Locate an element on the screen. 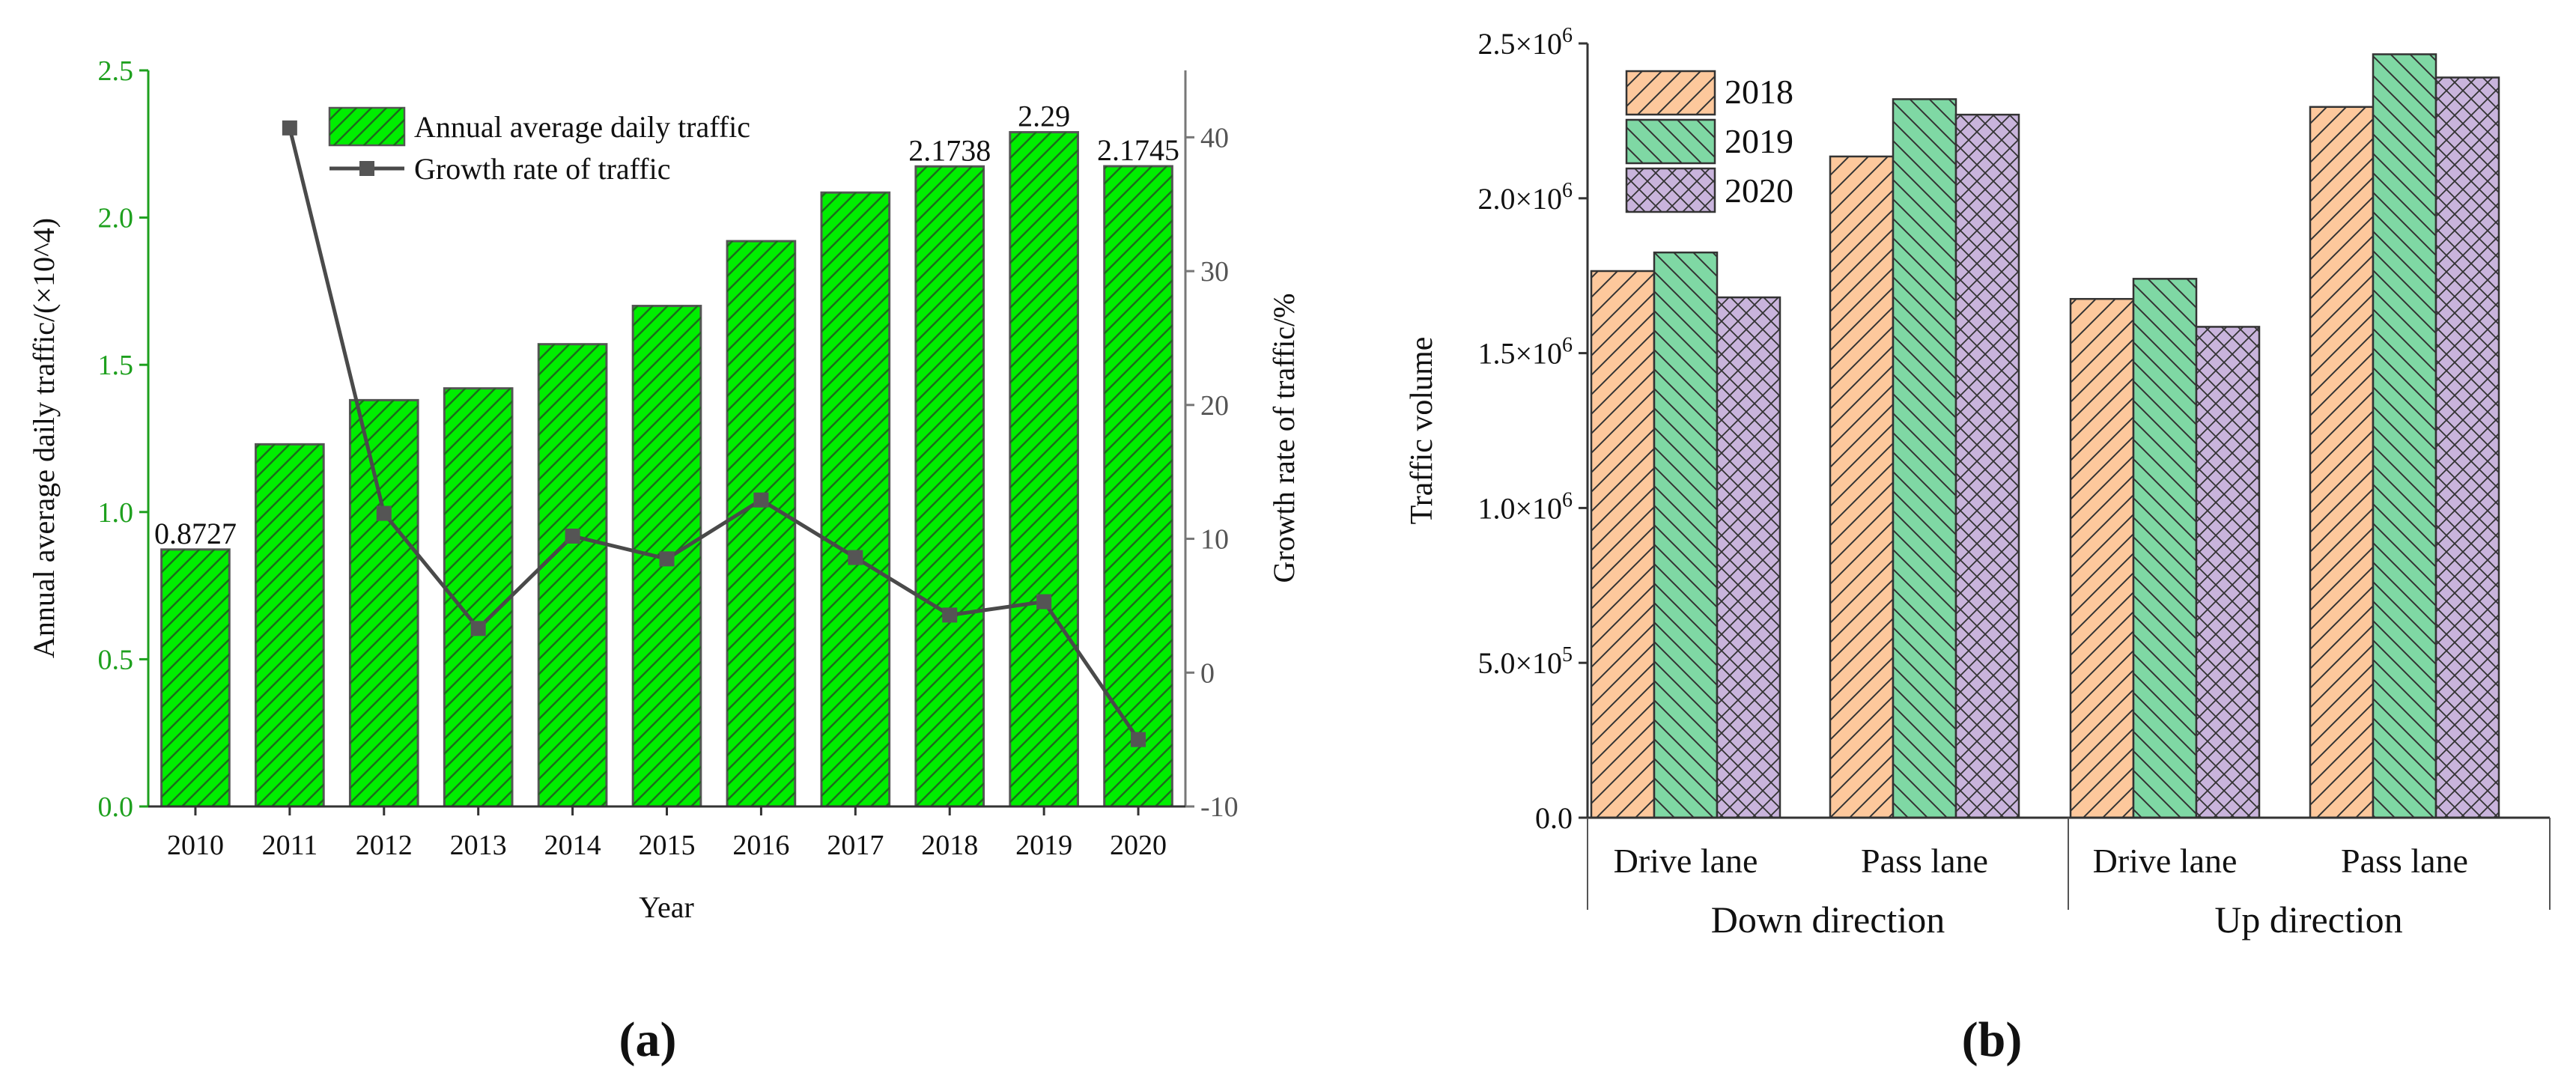  bar-hatch-2018 is located at coordinates (949, 486).